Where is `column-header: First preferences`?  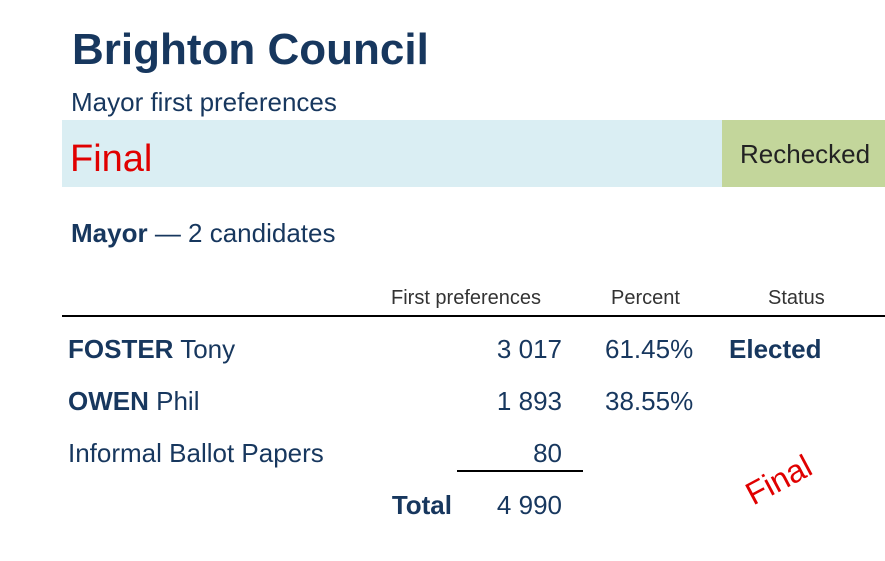
column-header: First preferences is located at coordinates (466, 298).